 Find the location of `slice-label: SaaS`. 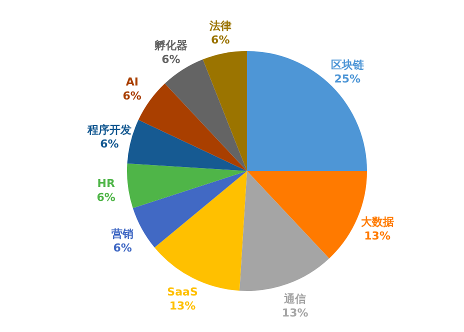

slice-label: SaaS is located at coordinates (182, 292).